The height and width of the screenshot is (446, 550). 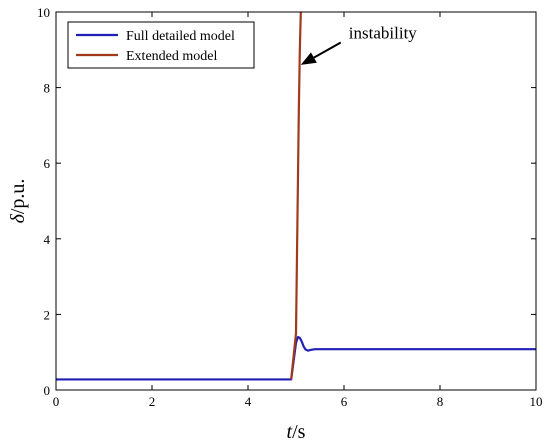 I want to click on x-tick-label: 8, so click(x=440, y=401).